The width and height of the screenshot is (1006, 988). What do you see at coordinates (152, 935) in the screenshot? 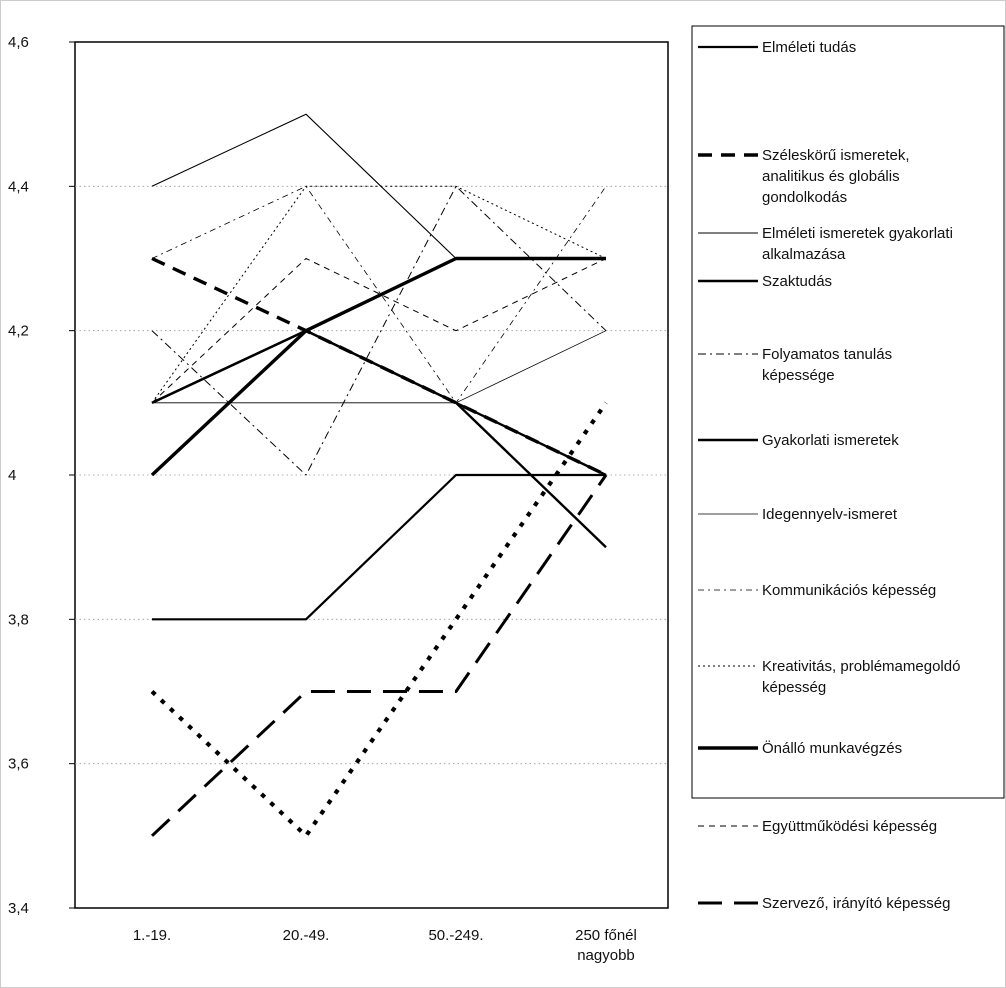
I see `x-tick-label: 1.-19.` at bounding box center [152, 935].